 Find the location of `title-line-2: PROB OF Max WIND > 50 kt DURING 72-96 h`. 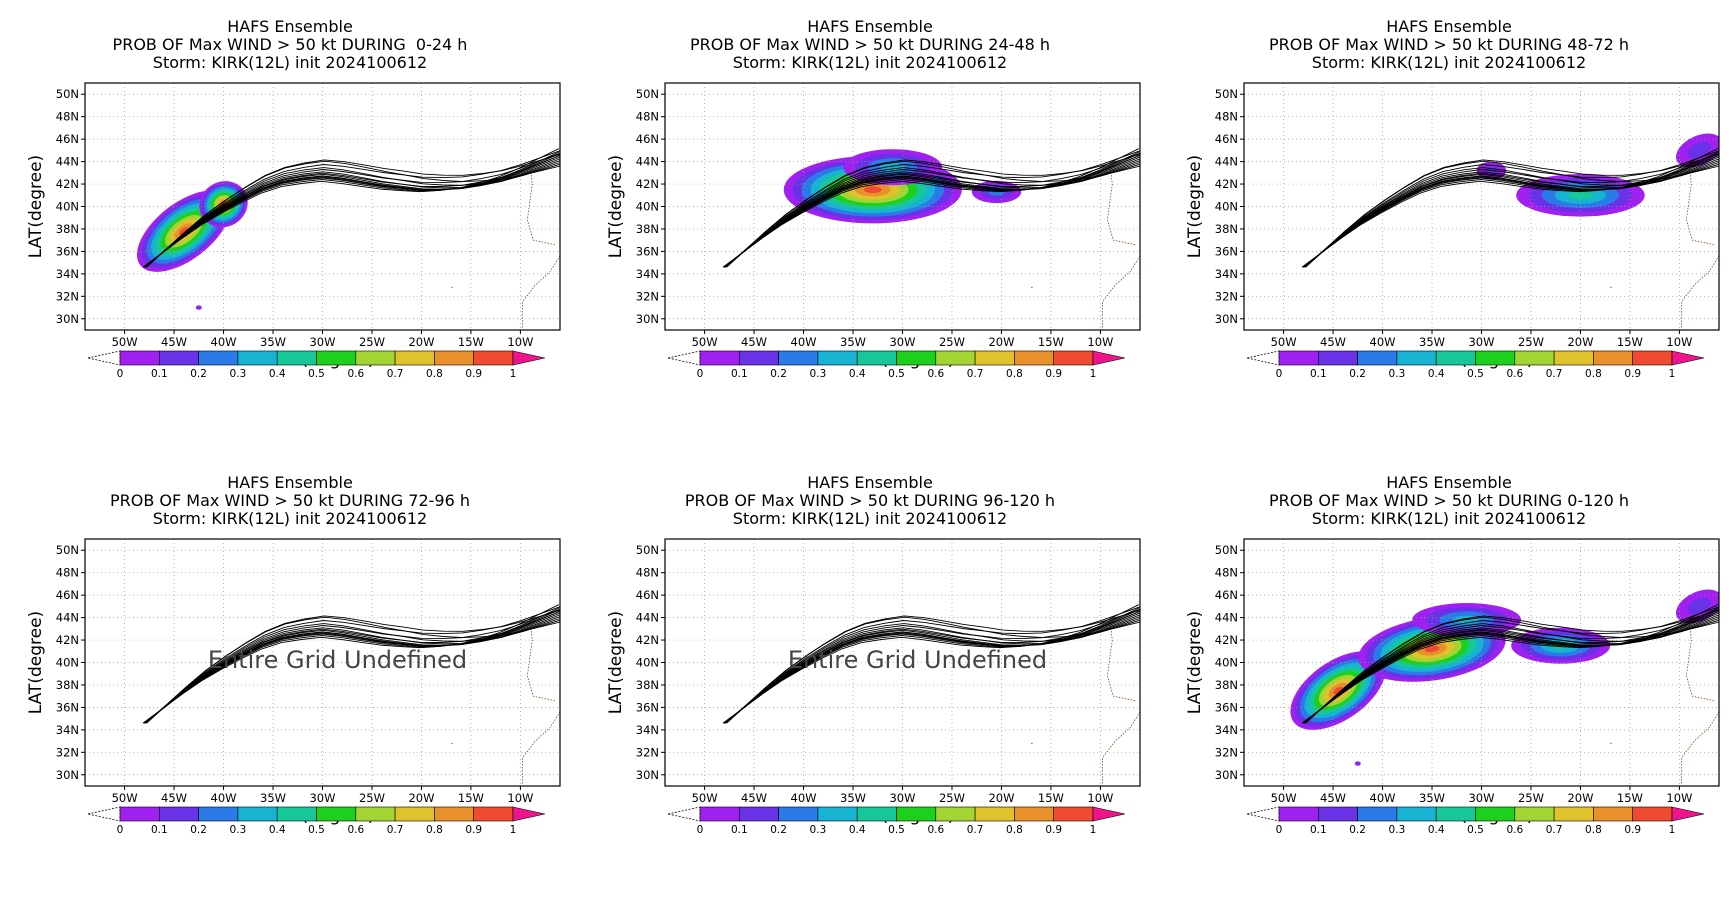

title-line-2: PROB OF Max WIND > 50 kt DURING 72-96 h is located at coordinates (290, 500).